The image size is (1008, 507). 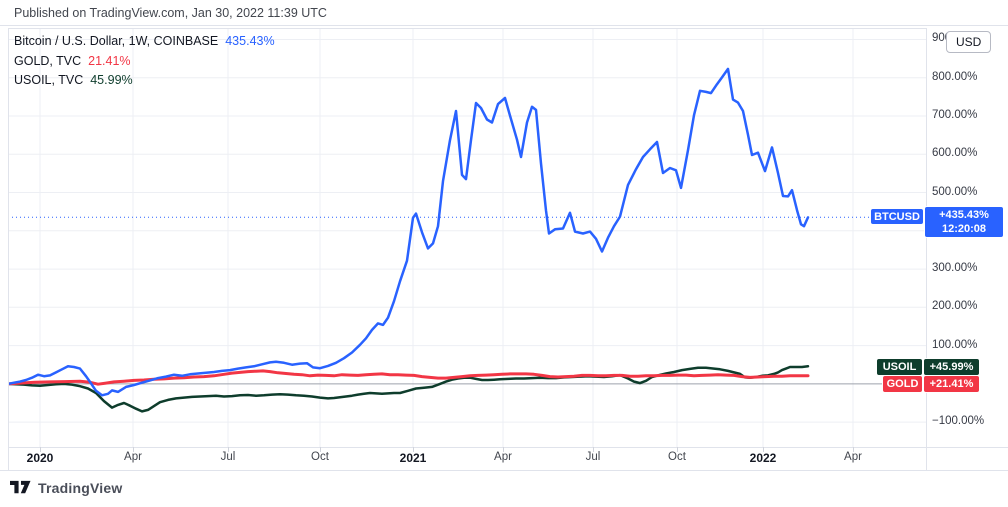 What do you see at coordinates (964, 222) in the screenshot?
I see `btcusd-price-badge: +435.43% 12:20:08` at bounding box center [964, 222].